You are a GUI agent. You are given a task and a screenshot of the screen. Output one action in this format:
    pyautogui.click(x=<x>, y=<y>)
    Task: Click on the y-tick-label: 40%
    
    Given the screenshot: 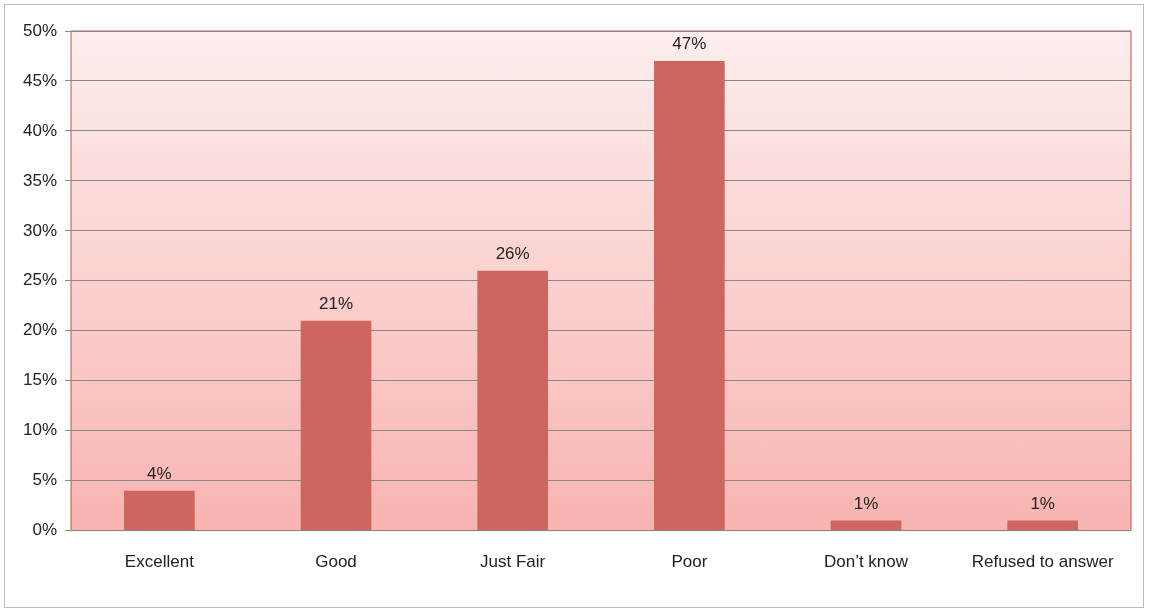 What is the action you would take?
    pyautogui.click(x=40, y=130)
    